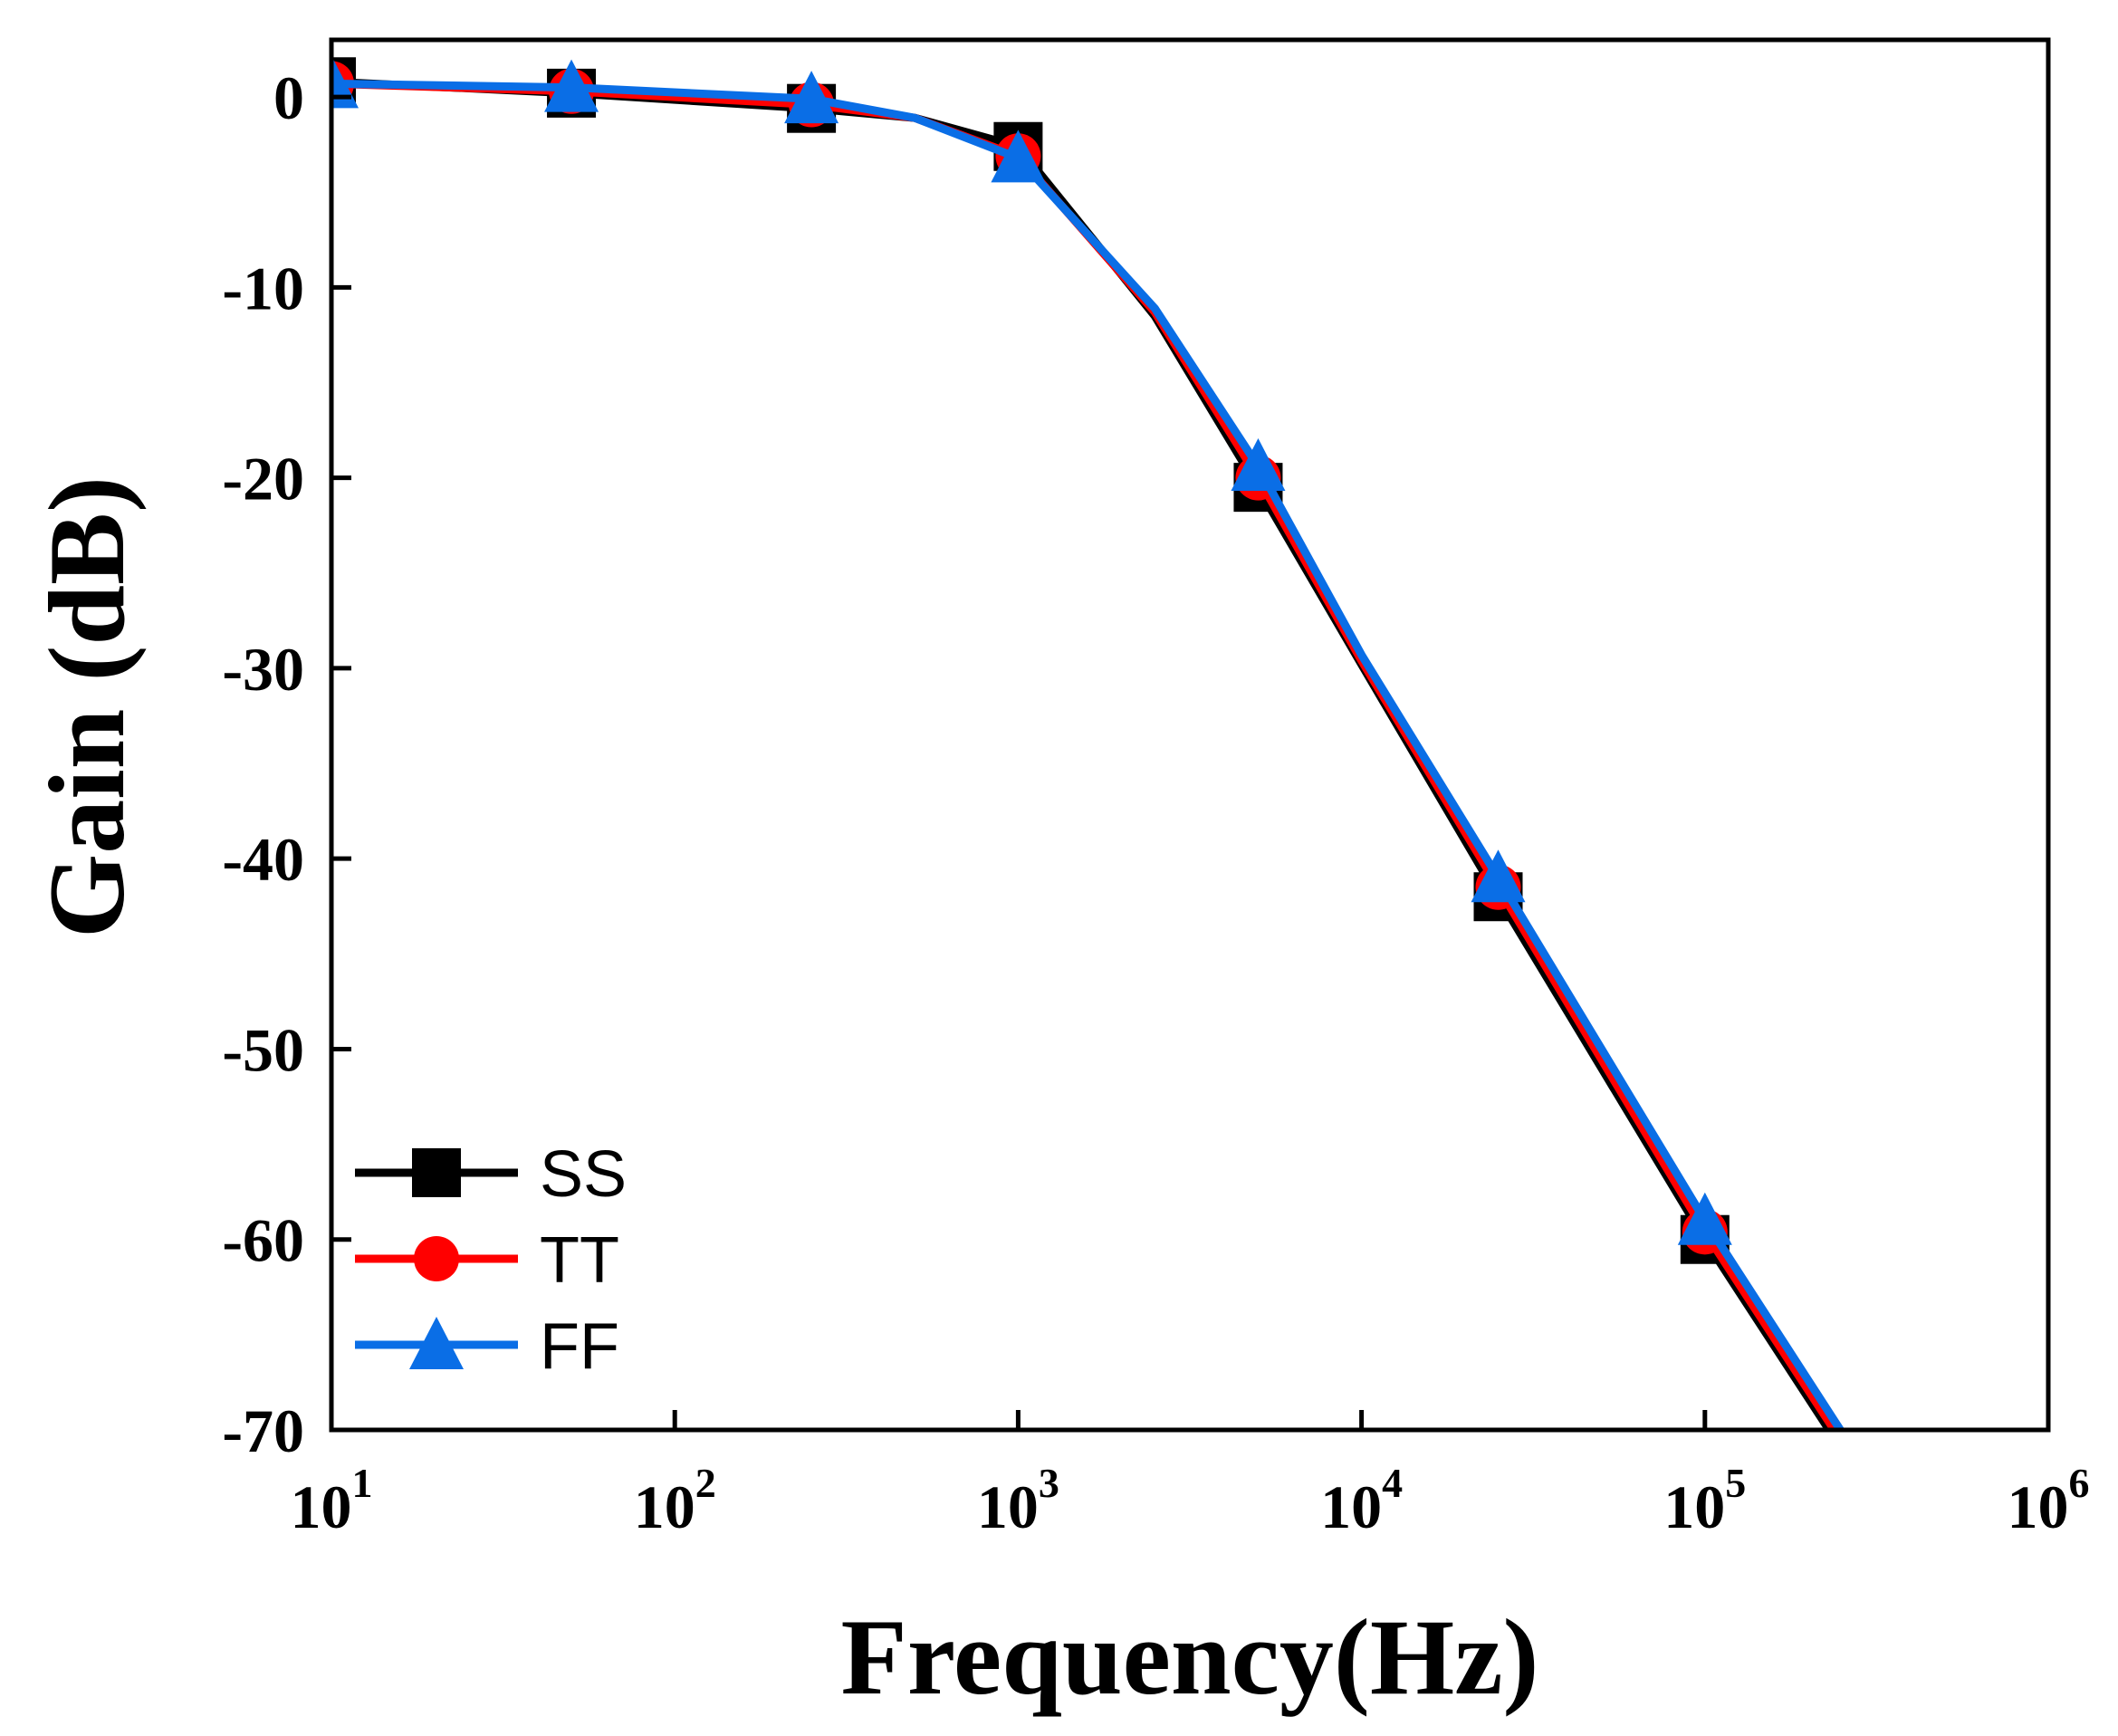 This screenshot has width=2118, height=1736. I want to click on legend-label: TT, so click(580, 1260).